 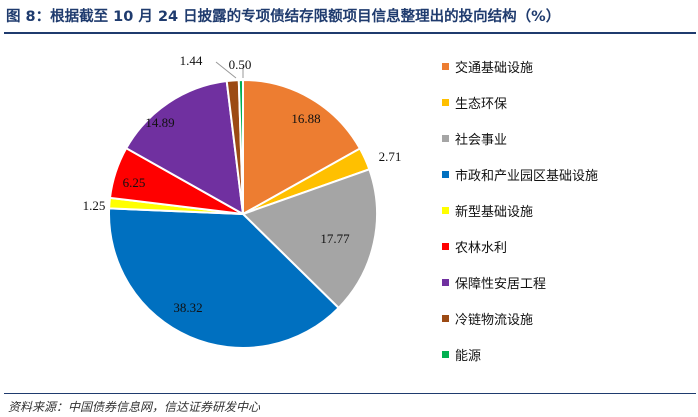 I want to click on legend-item: 社会事业, so click(x=474, y=138).